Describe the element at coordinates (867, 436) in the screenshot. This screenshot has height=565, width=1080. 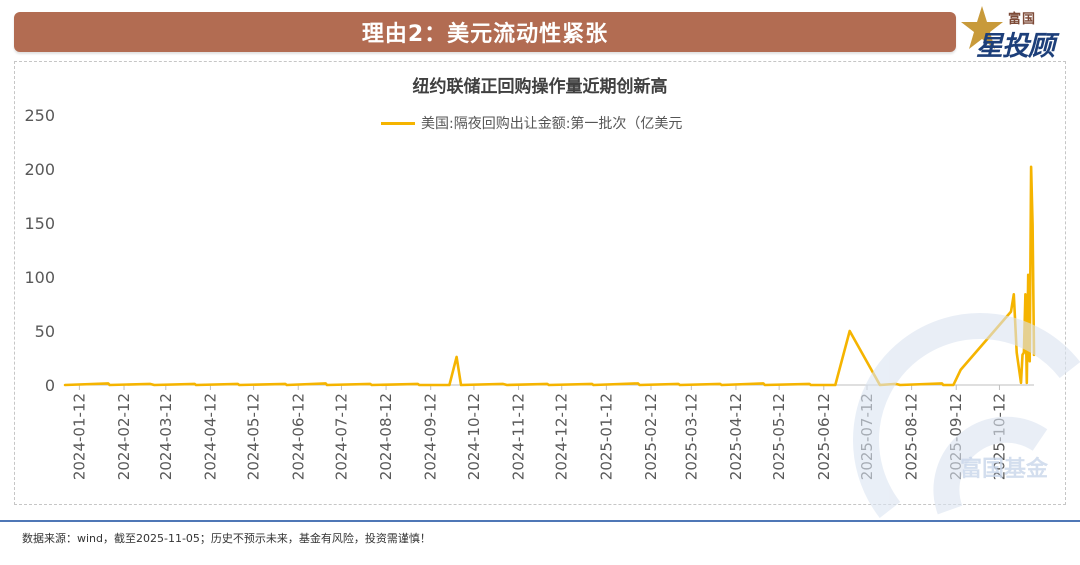
I see `x-tick-label: 2025-07-12` at that location.